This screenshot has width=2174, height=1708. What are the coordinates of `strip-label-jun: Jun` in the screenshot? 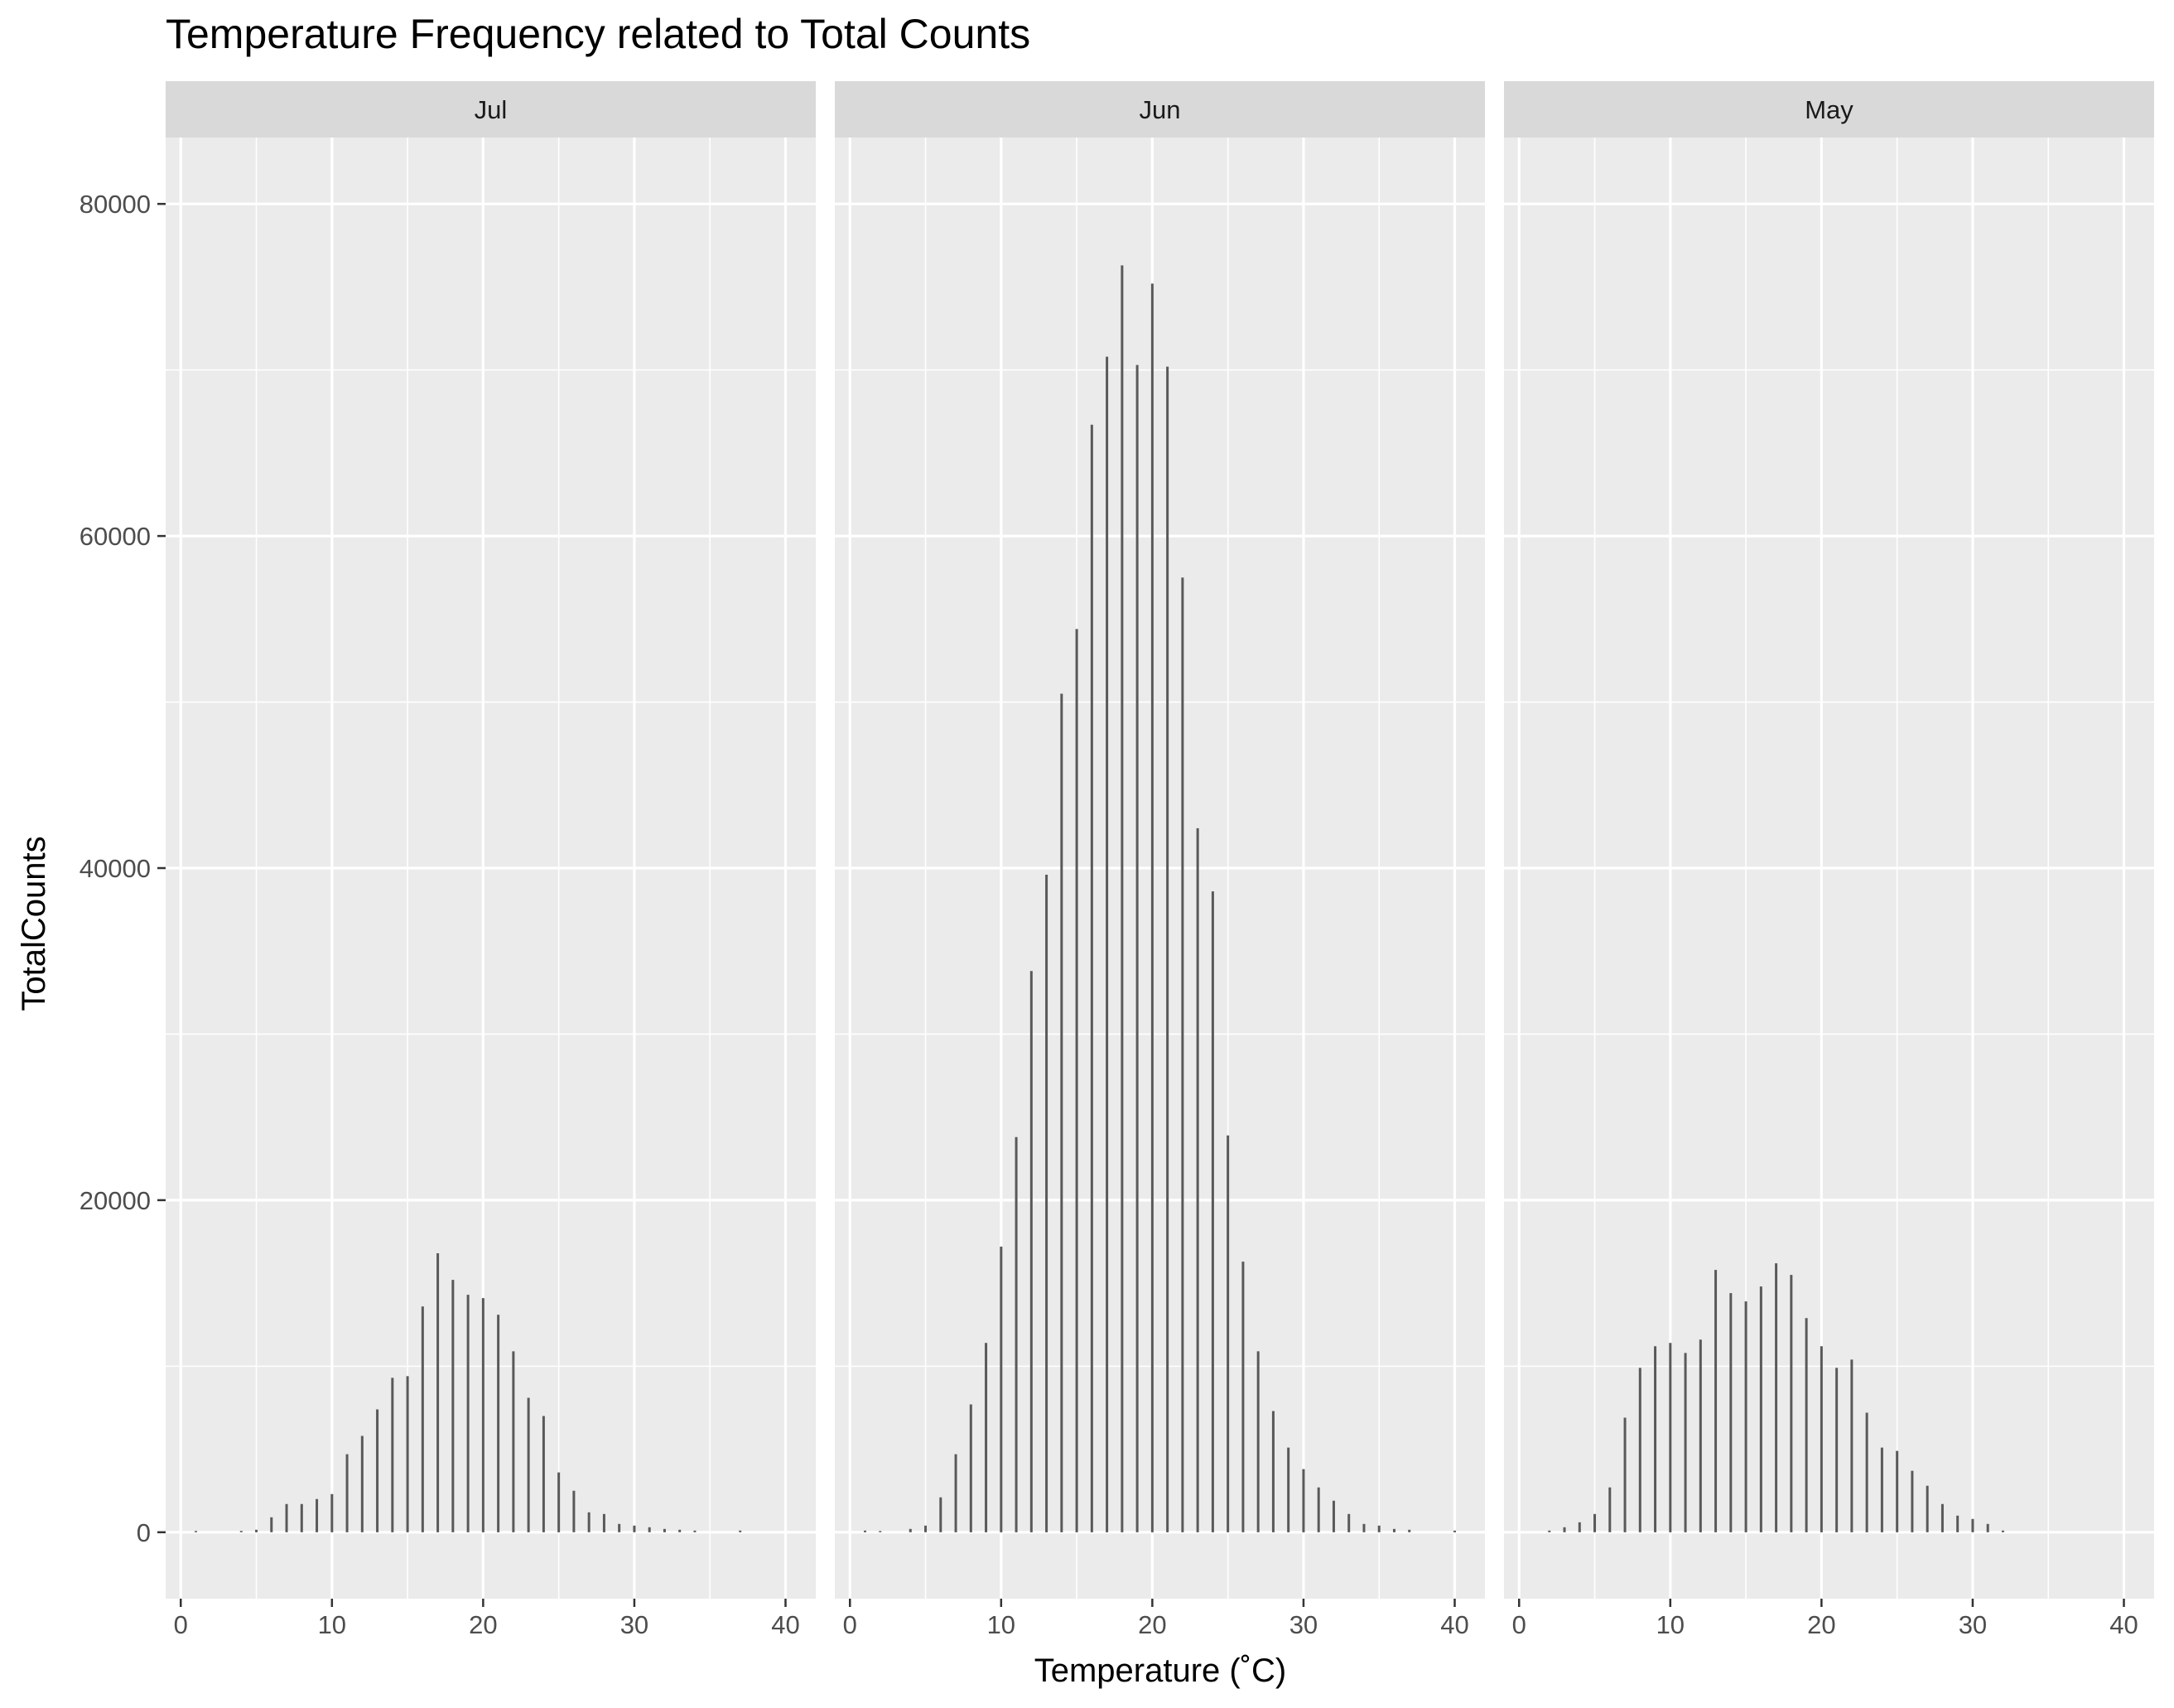 It's located at (1160, 109).